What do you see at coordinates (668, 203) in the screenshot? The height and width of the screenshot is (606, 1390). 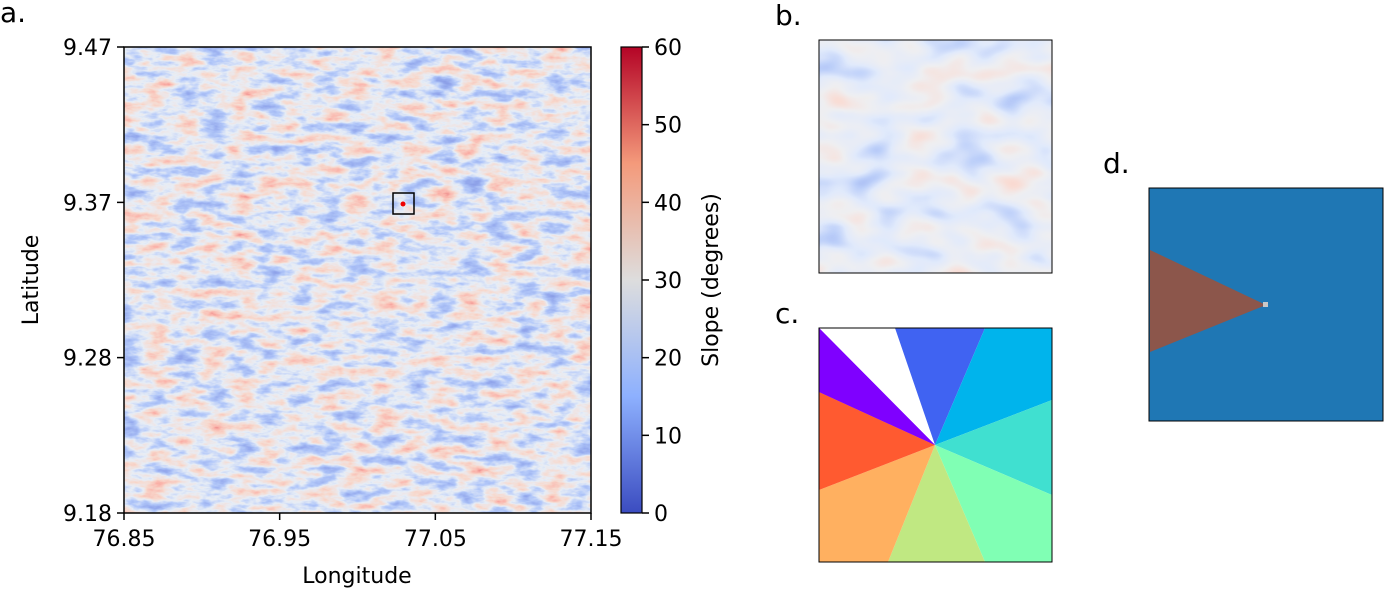 I see `colorbar-tick-label: 40` at bounding box center [668, 203].